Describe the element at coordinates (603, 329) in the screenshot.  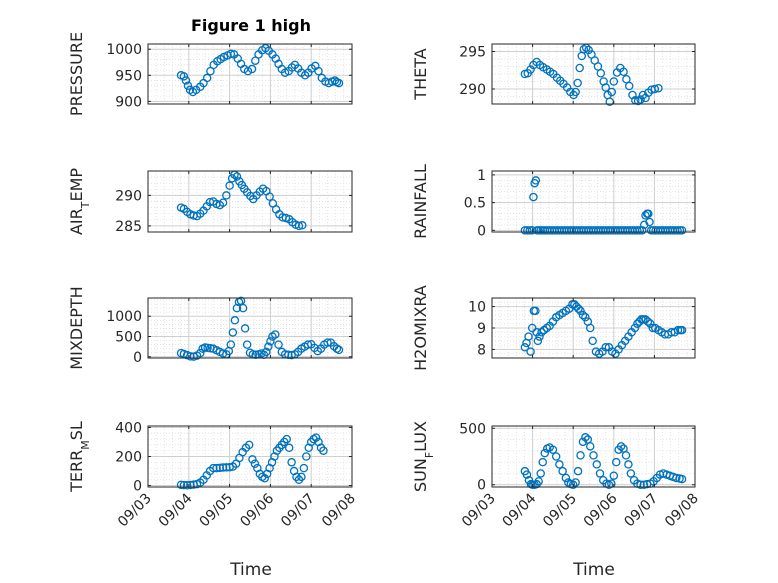
I see `series-h2omixra` at that location.